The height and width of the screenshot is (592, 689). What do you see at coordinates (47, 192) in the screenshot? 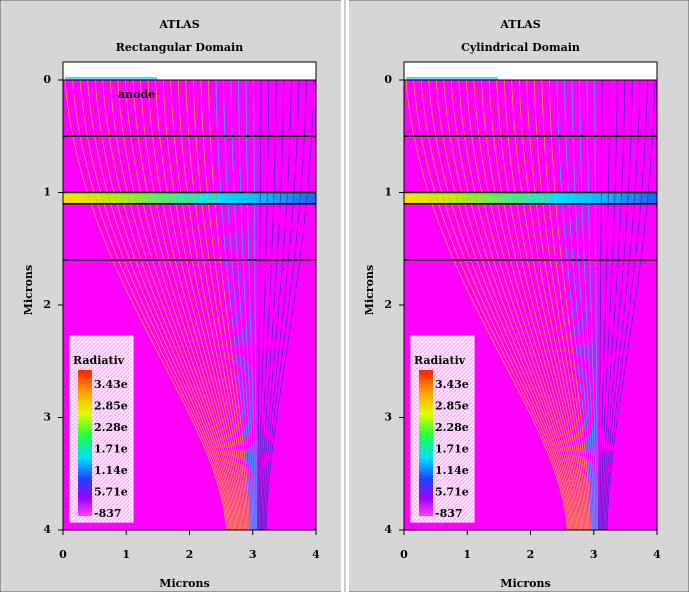
I see `y-tick-label: 1` at bounding box center [47, 192].